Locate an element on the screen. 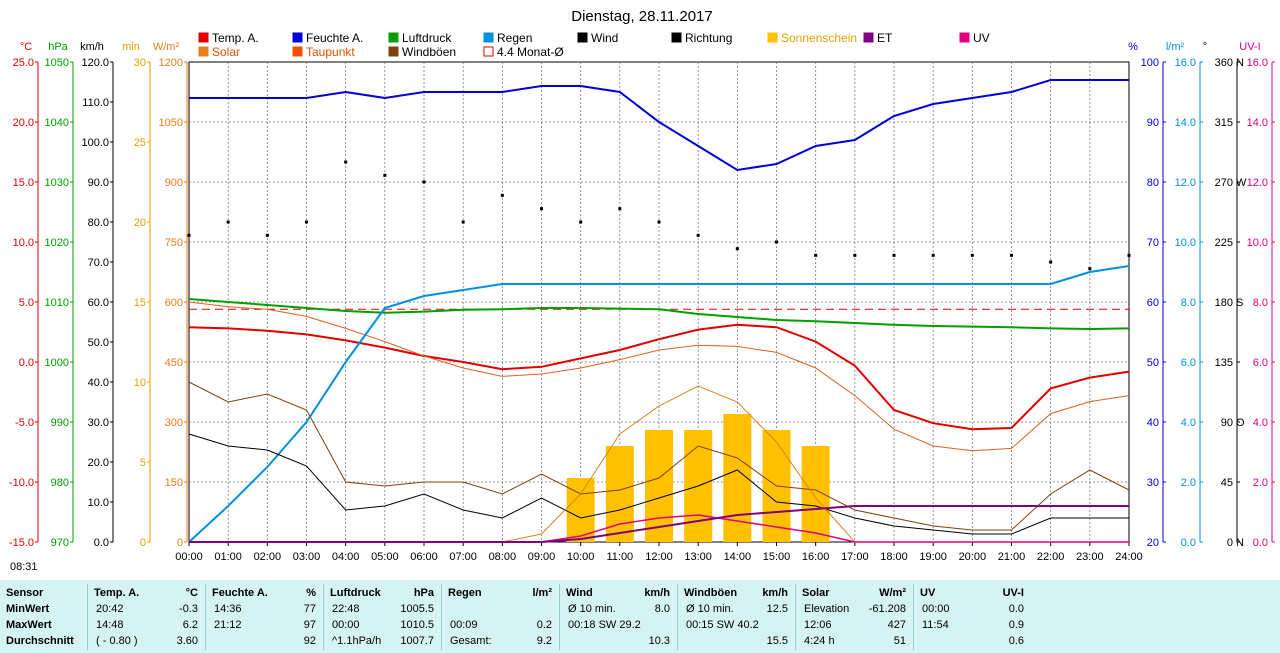 The image size is (1280, 653). legend-label: Windböen is located at coordinates (429, 52).